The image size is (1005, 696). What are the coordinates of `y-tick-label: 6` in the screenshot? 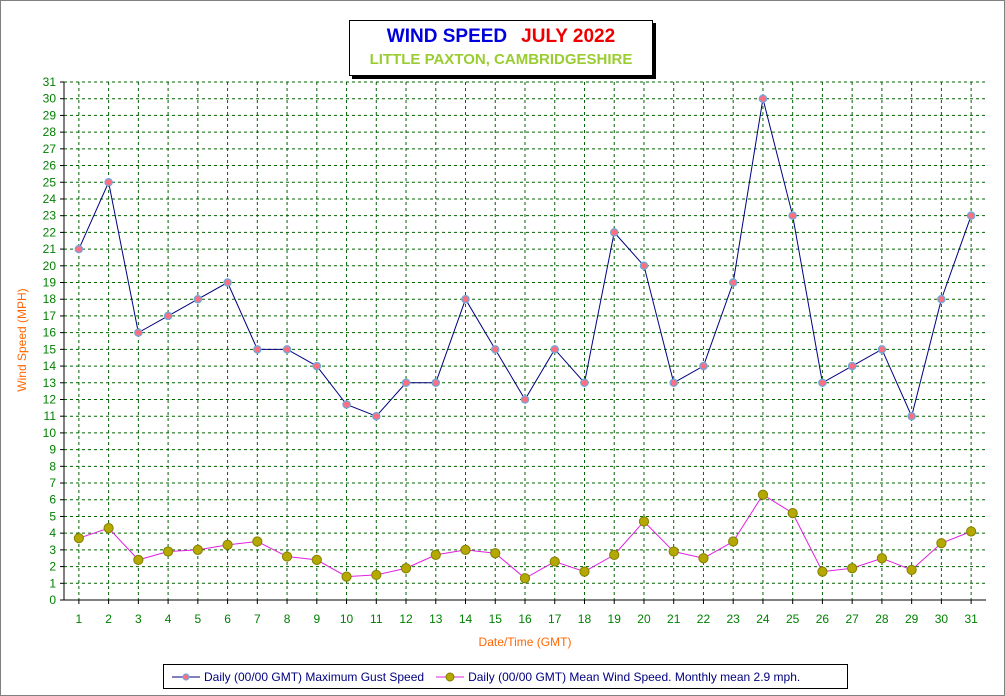 It's located at (52, 500).